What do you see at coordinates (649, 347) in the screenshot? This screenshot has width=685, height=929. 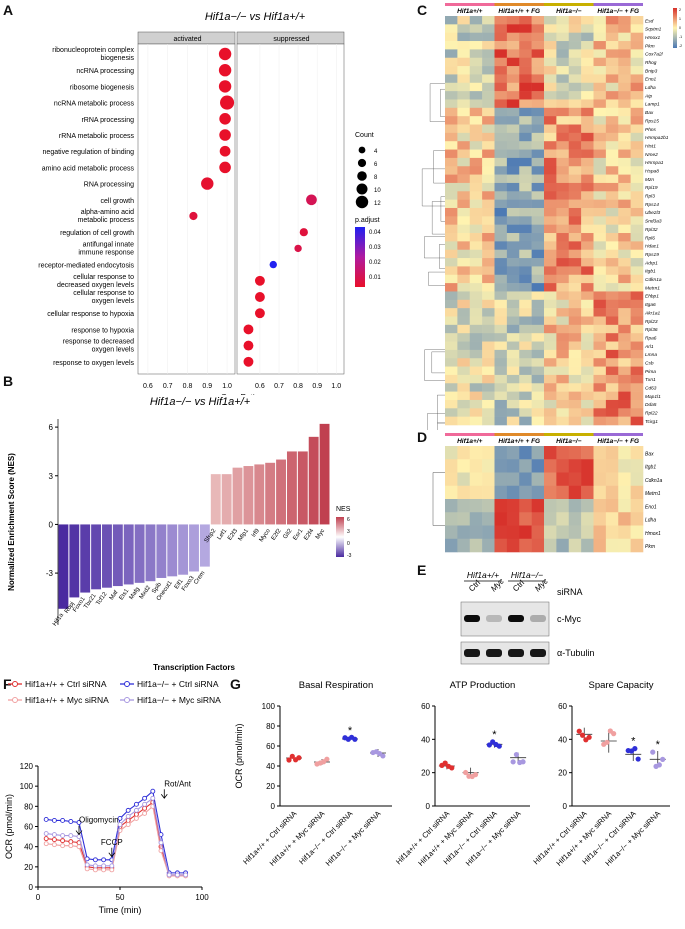 I see `gene-label: Arl1` at bounding box center [649, 347].